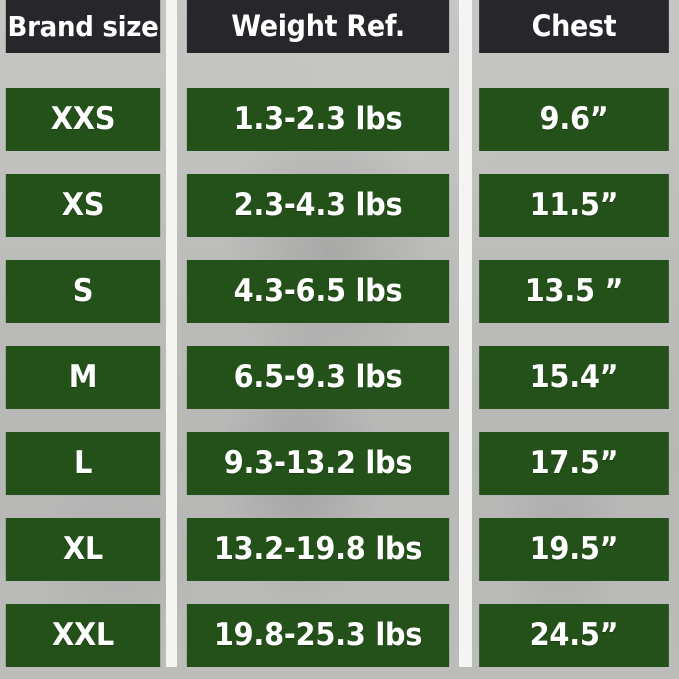  What do you see at coordinates (574, 26) in the screenshot?
I see `column-header-chest: Chest` at bounding box center [574, 26].